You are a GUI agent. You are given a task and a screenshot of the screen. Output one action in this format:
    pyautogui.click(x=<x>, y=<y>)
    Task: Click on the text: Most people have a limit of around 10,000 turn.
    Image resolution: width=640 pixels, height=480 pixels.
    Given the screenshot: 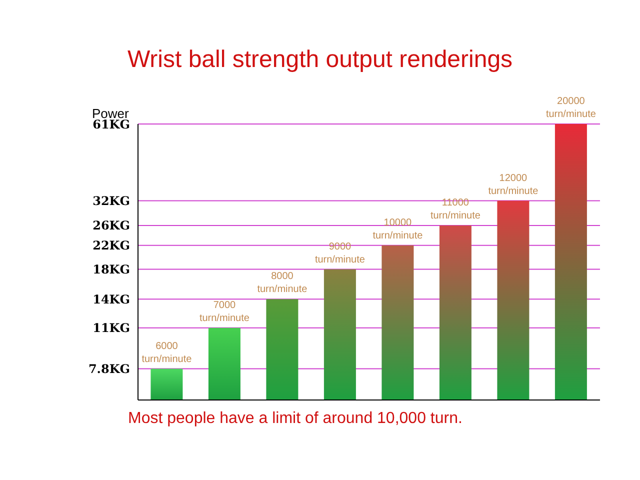 What is the action you would take?
    pyautogui.click(x=295, y=419)
    